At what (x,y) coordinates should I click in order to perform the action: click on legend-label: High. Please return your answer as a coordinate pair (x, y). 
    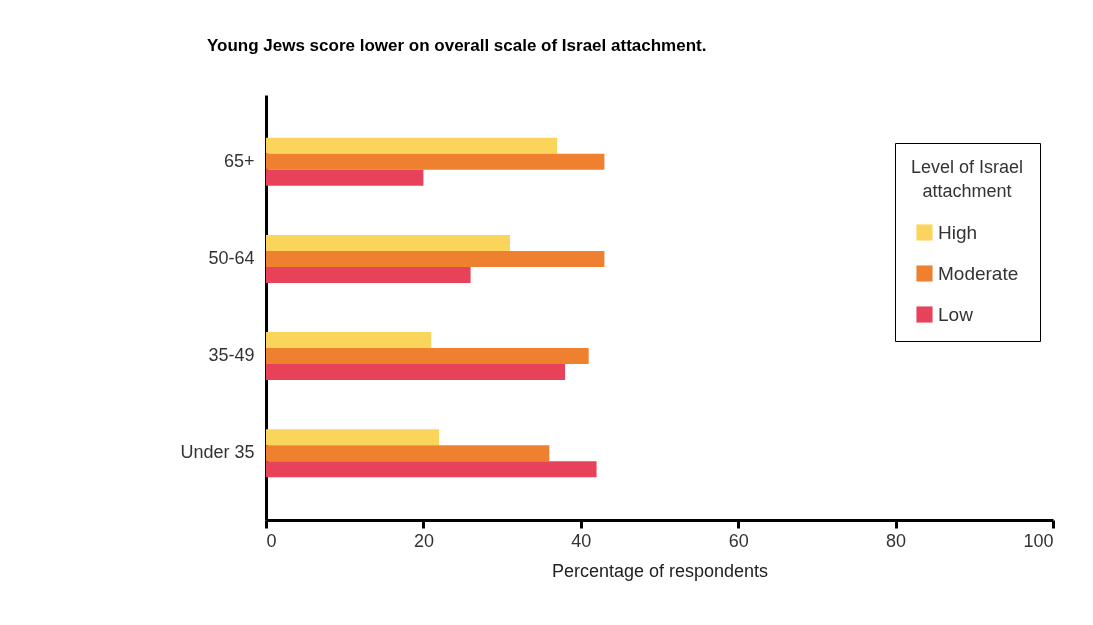
    Looking at the image, I should click on (958, 232).